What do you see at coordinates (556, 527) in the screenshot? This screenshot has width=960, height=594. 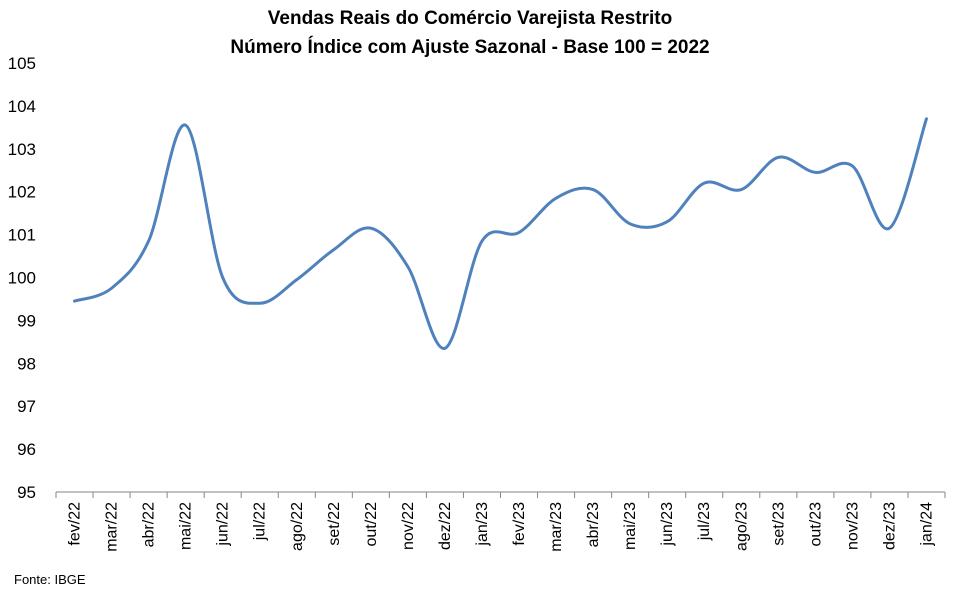 I see `x-tick-label: mar/23` at bounding box center [556, 527].